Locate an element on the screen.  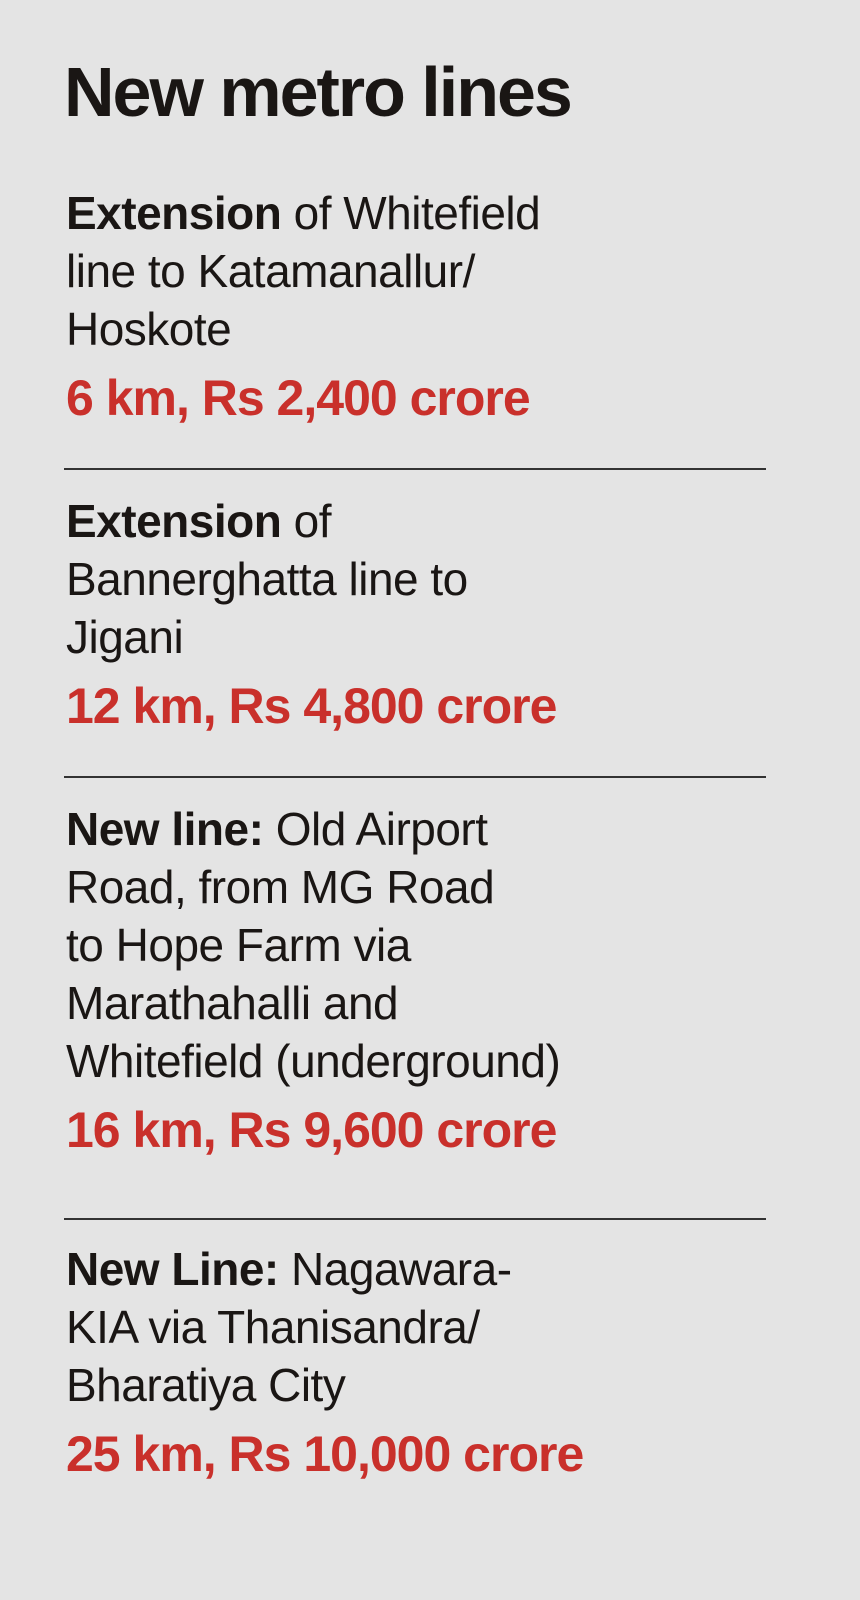
item-description-line: to Hope Farm via is located at coordinates (238, 945).